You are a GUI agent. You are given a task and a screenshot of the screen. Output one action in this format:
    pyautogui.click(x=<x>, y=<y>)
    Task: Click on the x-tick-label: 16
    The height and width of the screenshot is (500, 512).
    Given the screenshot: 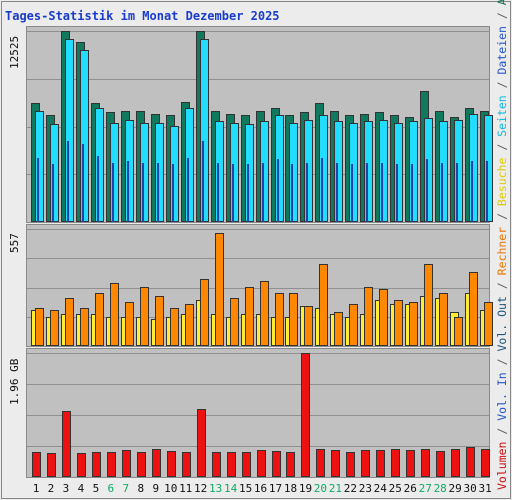 What is the action you would take?
    pyautogui.click(x=260, y=488)
    